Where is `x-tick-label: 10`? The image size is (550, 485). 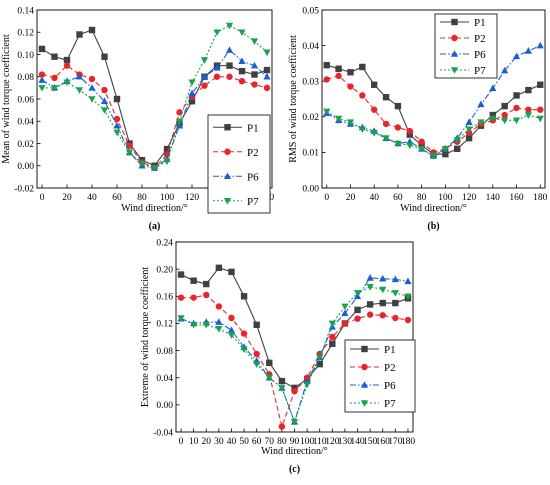
x-tick-label: 10 is located at coordinates (194, 442).